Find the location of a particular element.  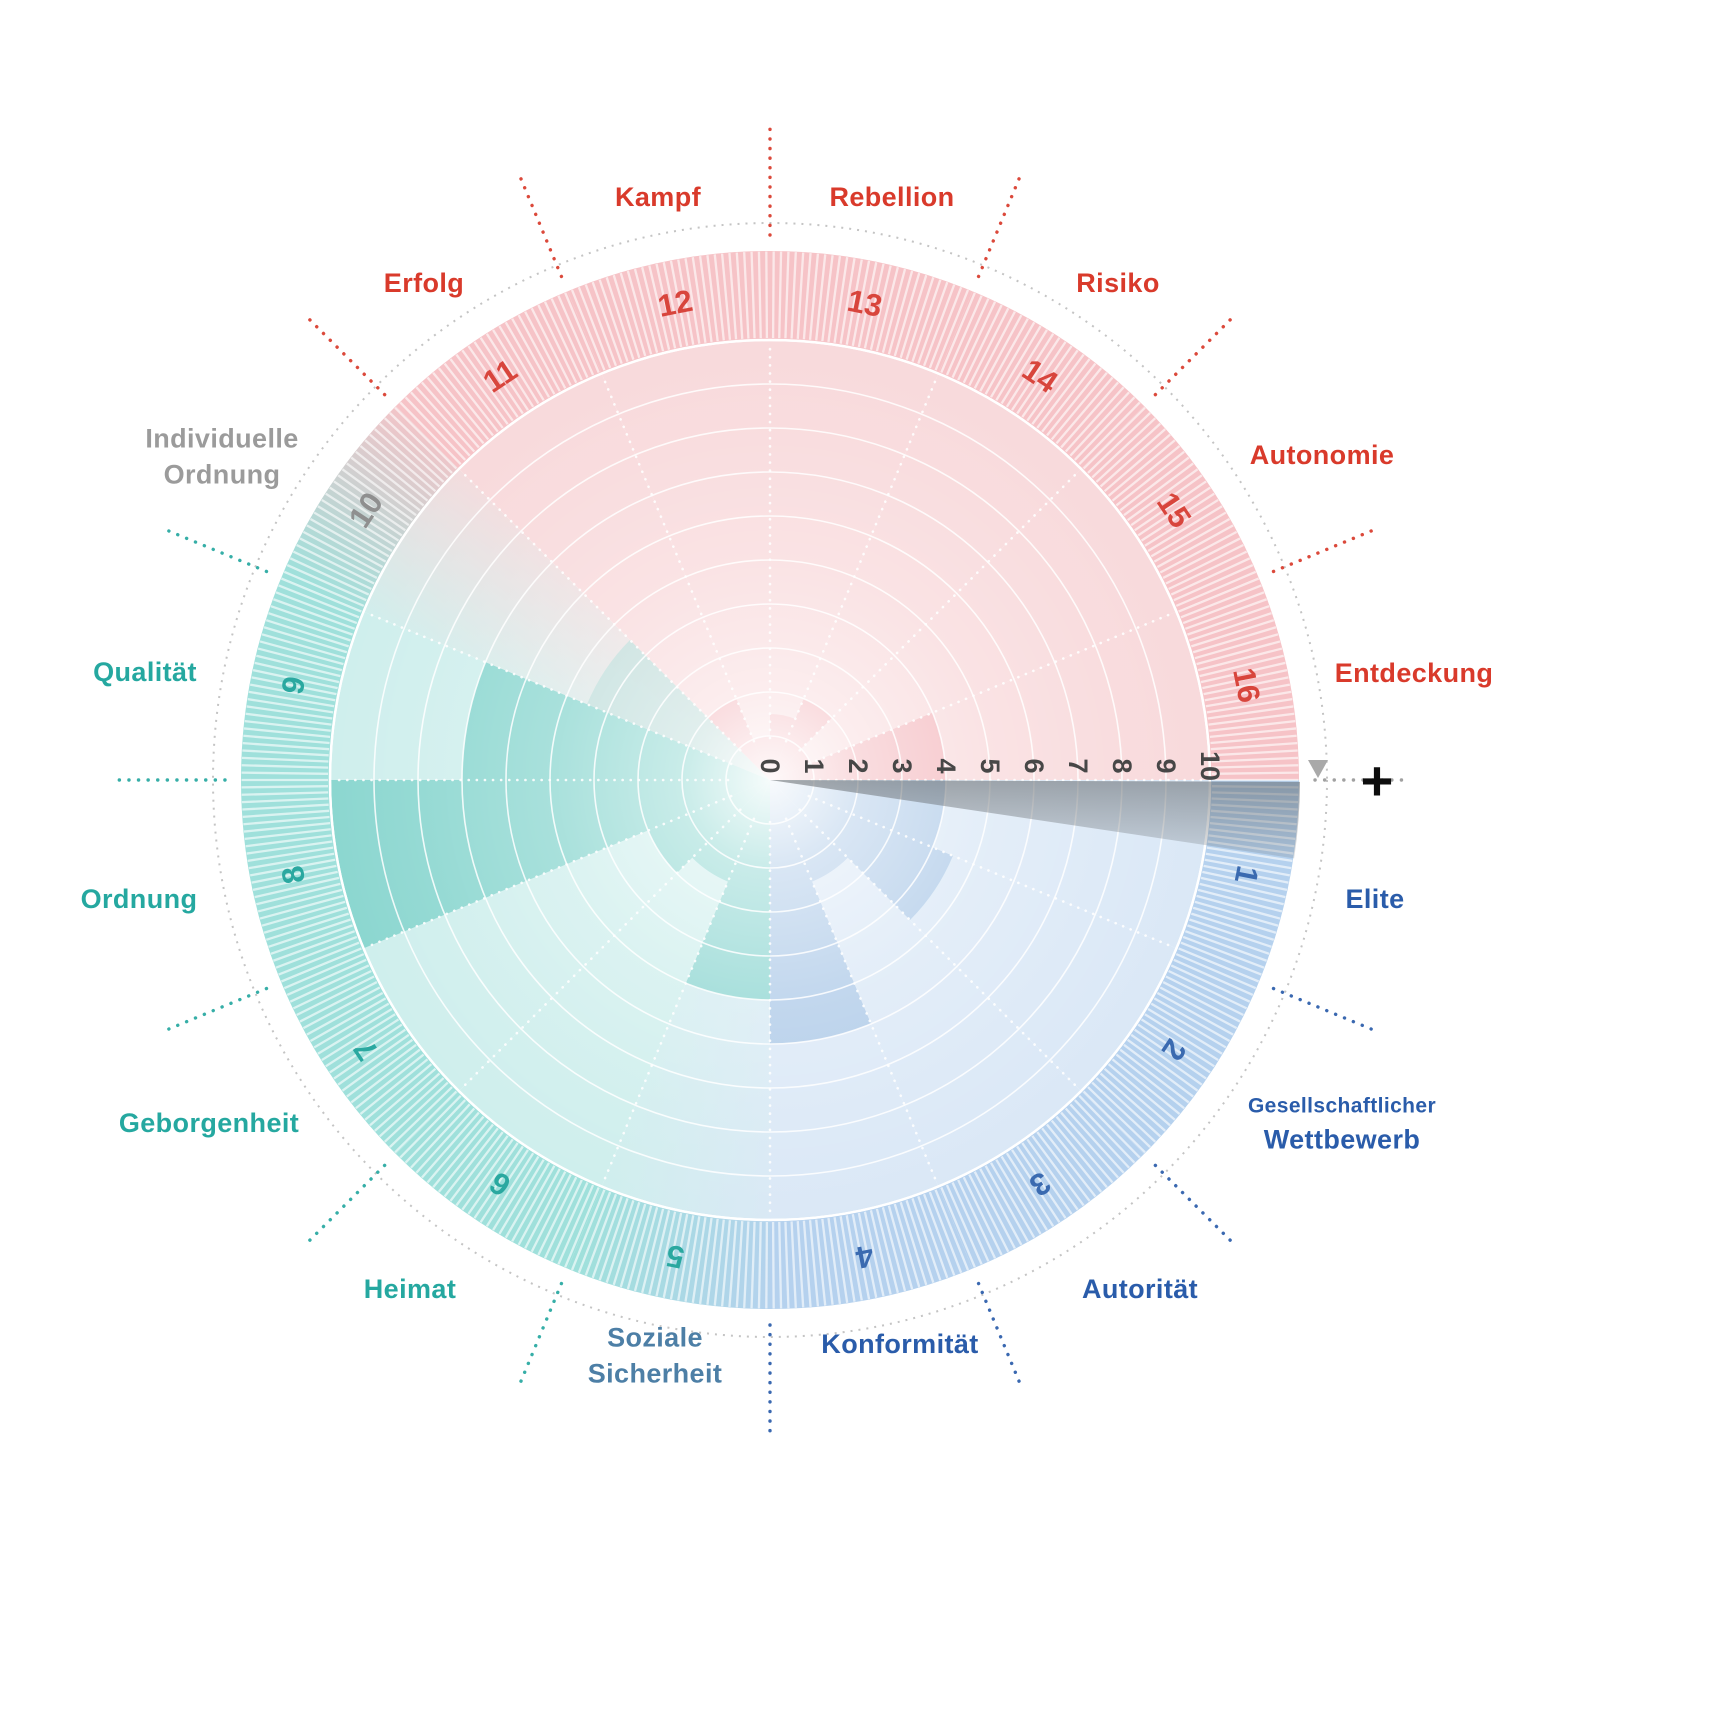

axis-shadow is located at coordinates (1035, 819).